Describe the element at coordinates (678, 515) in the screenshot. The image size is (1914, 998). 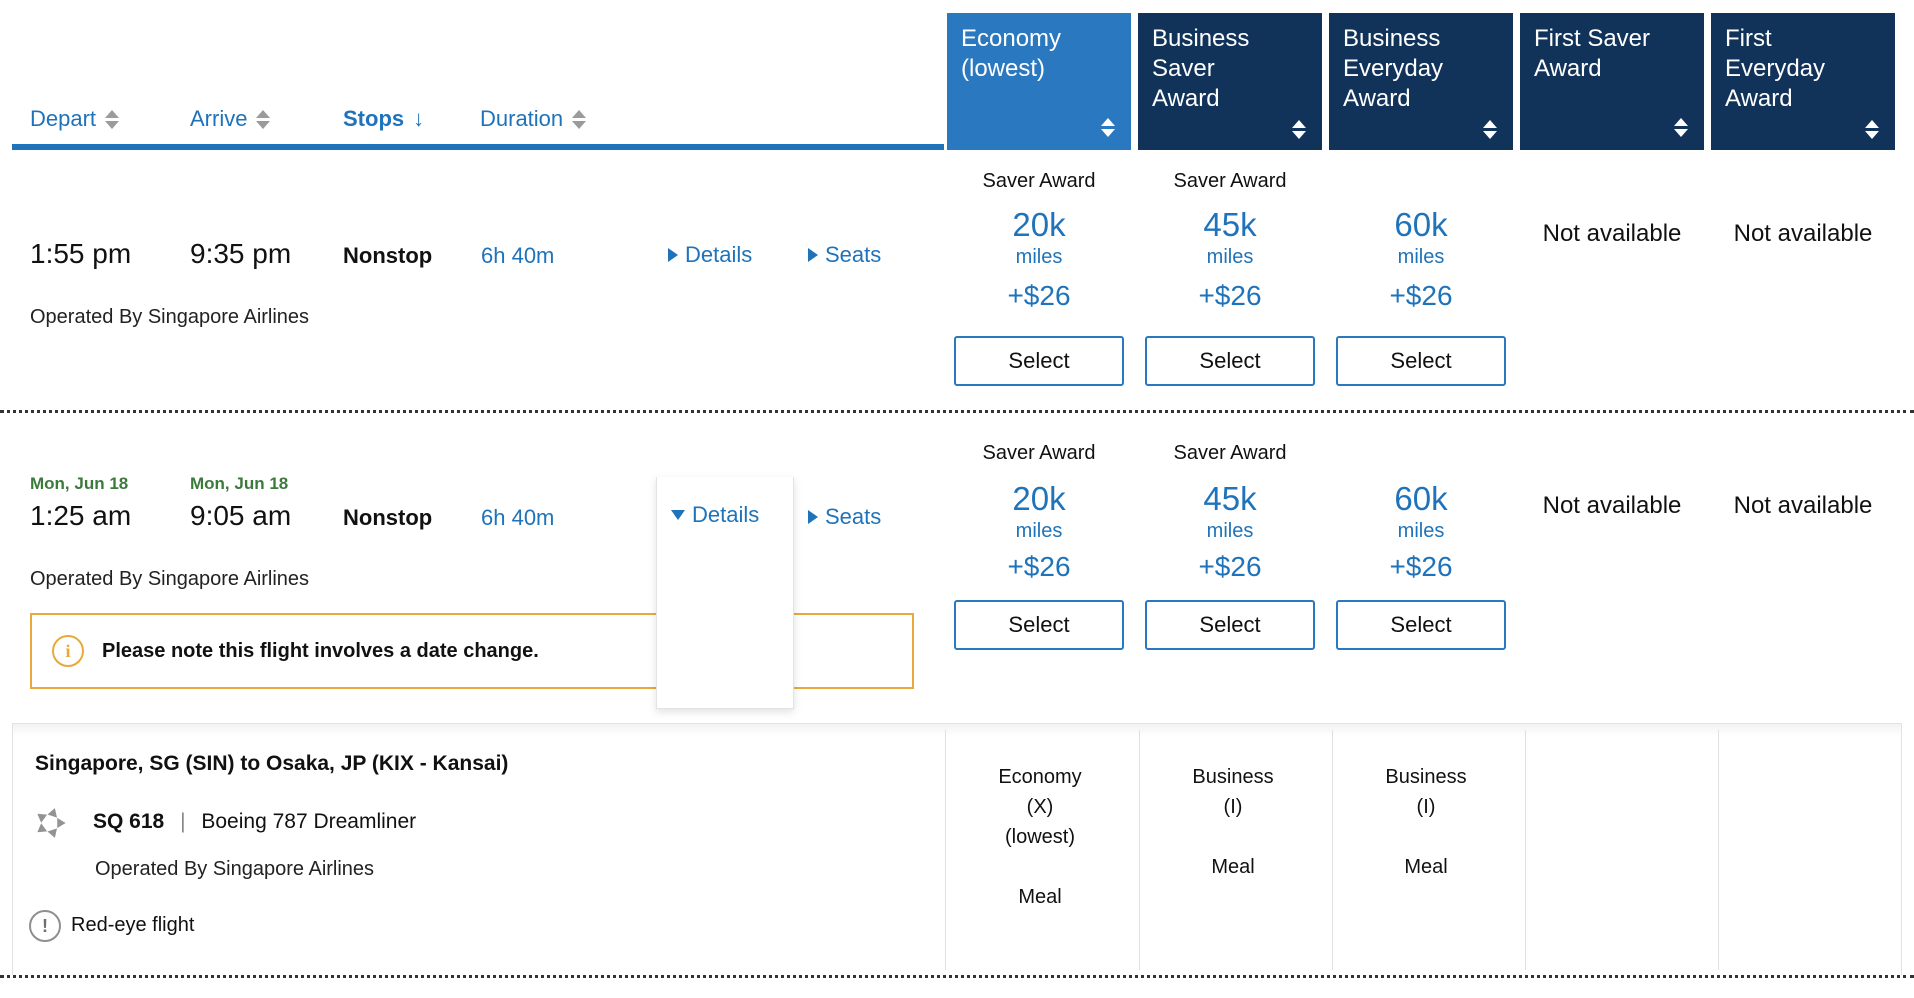
I see `chevron-down-icon` at that location.